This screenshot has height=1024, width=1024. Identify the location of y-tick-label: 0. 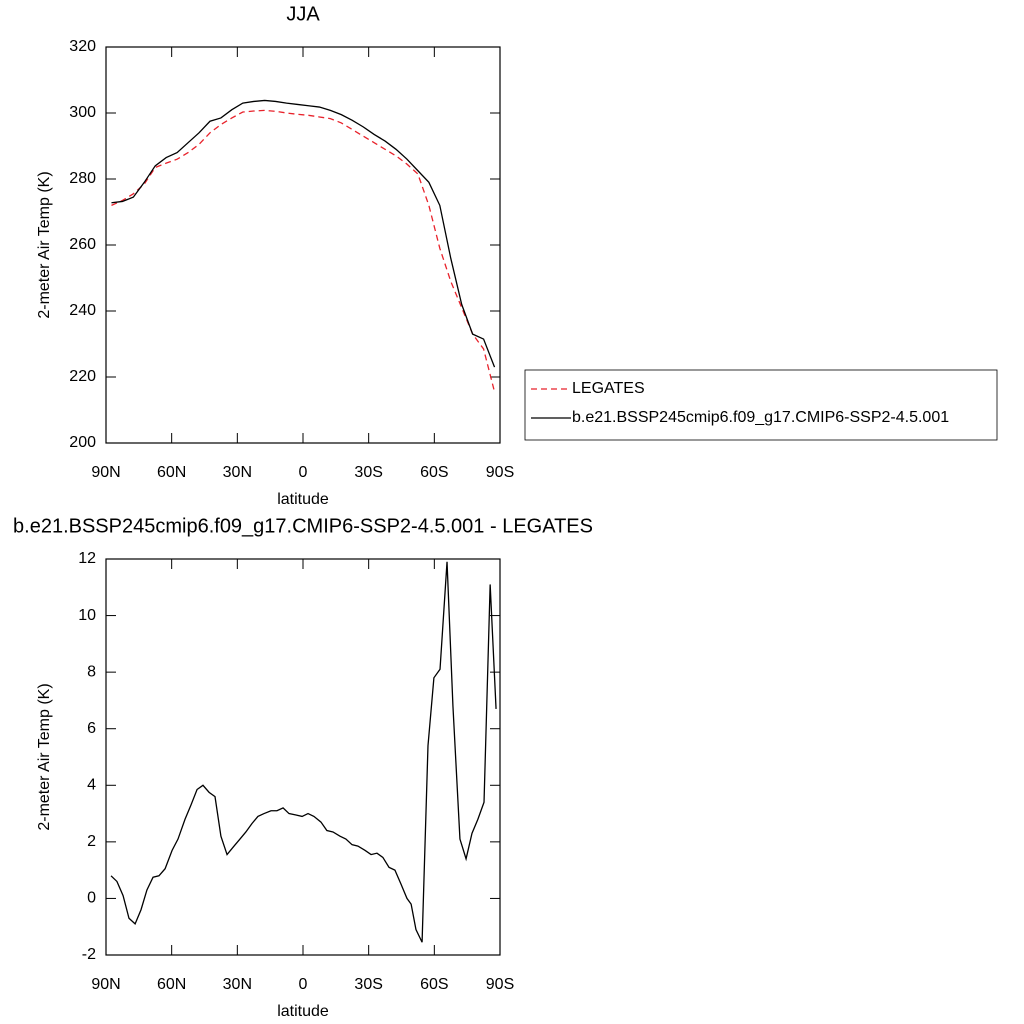
(91, 898).